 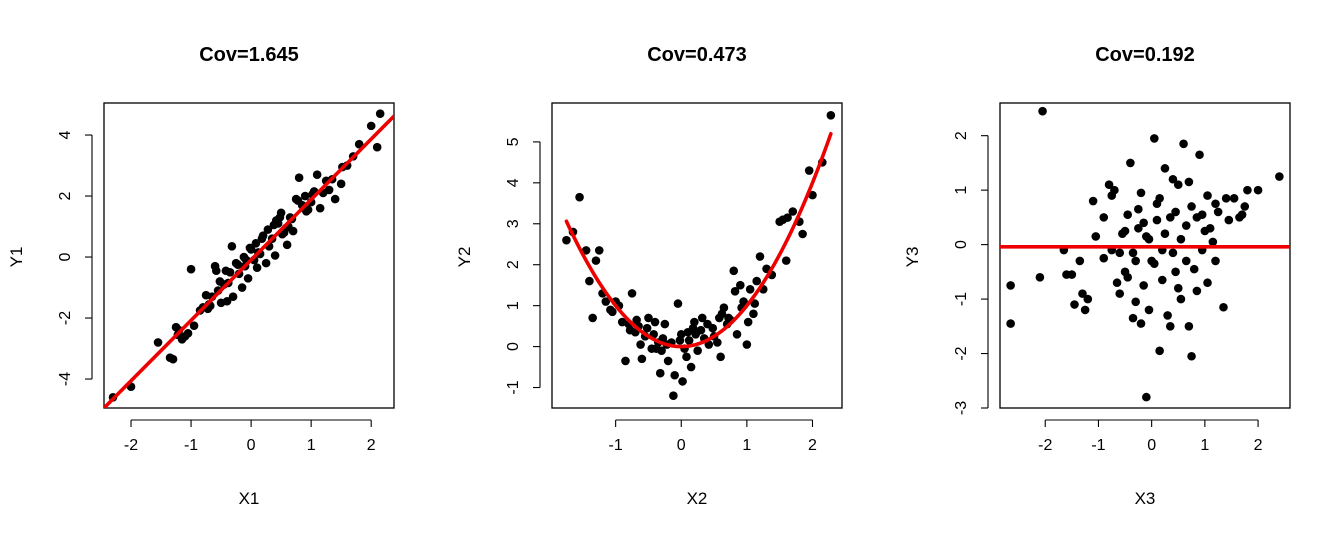 I want to click on y-tick-label: 4, so click(x=513, y=182).